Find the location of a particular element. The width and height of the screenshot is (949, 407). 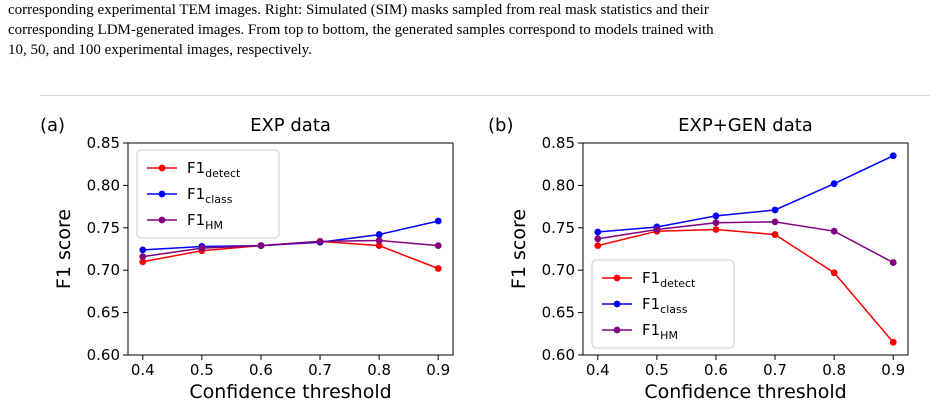

series-line-class is located at coordinates (745, 194).